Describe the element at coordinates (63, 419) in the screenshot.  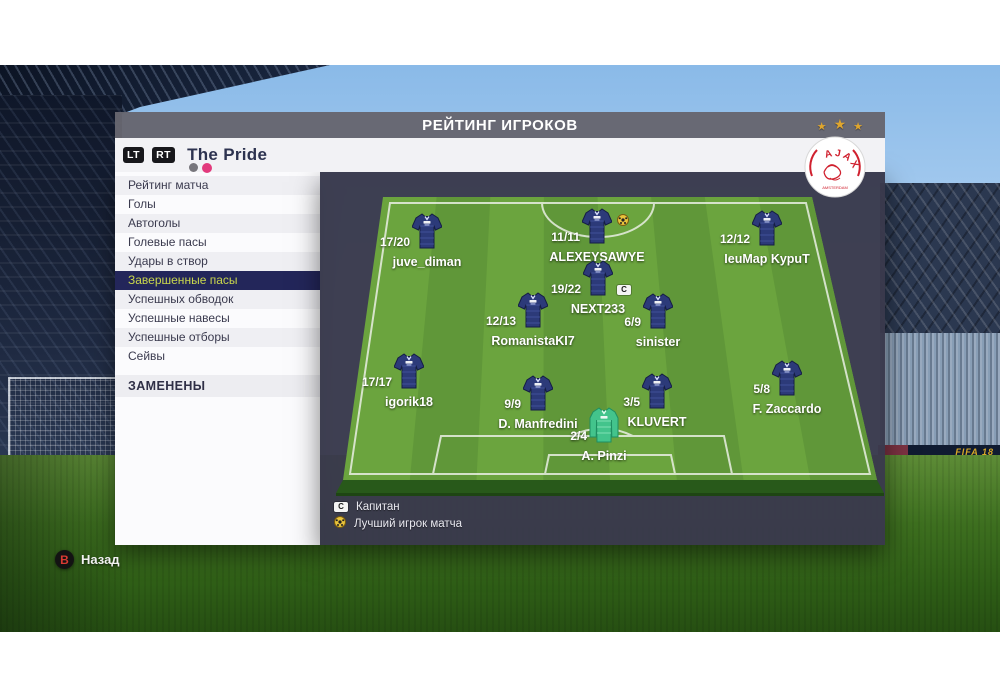
I see `goal-net` at that location.